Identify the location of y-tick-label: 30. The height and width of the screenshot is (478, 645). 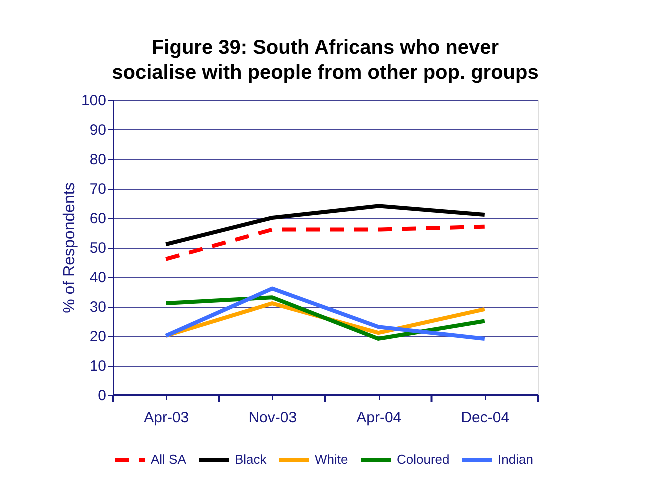
(98, 307).